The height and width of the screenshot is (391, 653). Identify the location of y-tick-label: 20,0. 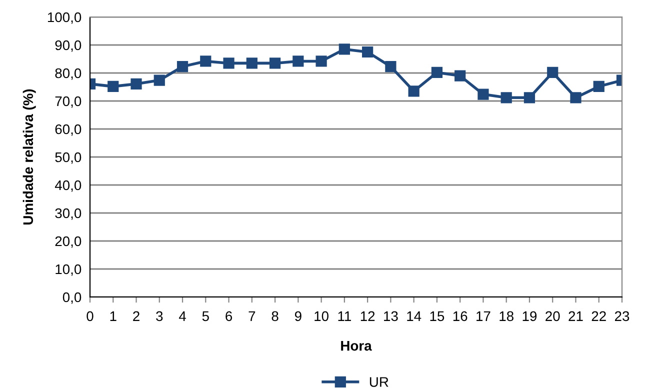
(68, 242).